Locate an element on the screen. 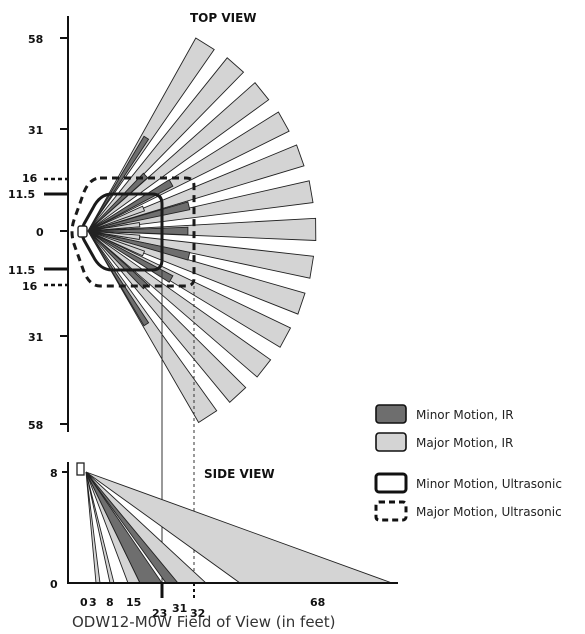  side-x-tick-32: 32 is located at coordinates (197, 613).